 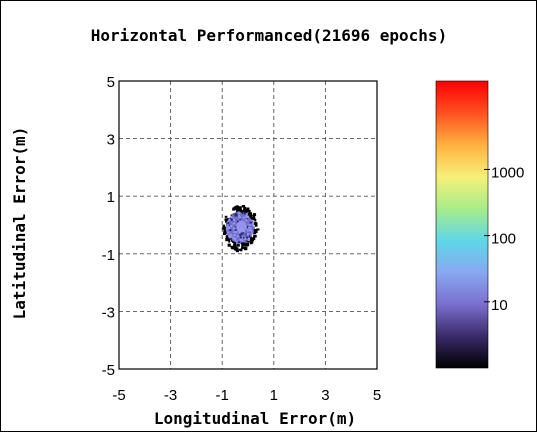 What do you see at coordinates (377, 395) in the screenshot?
I see `x-tick-label: 5` at bounding box center [377, 395].